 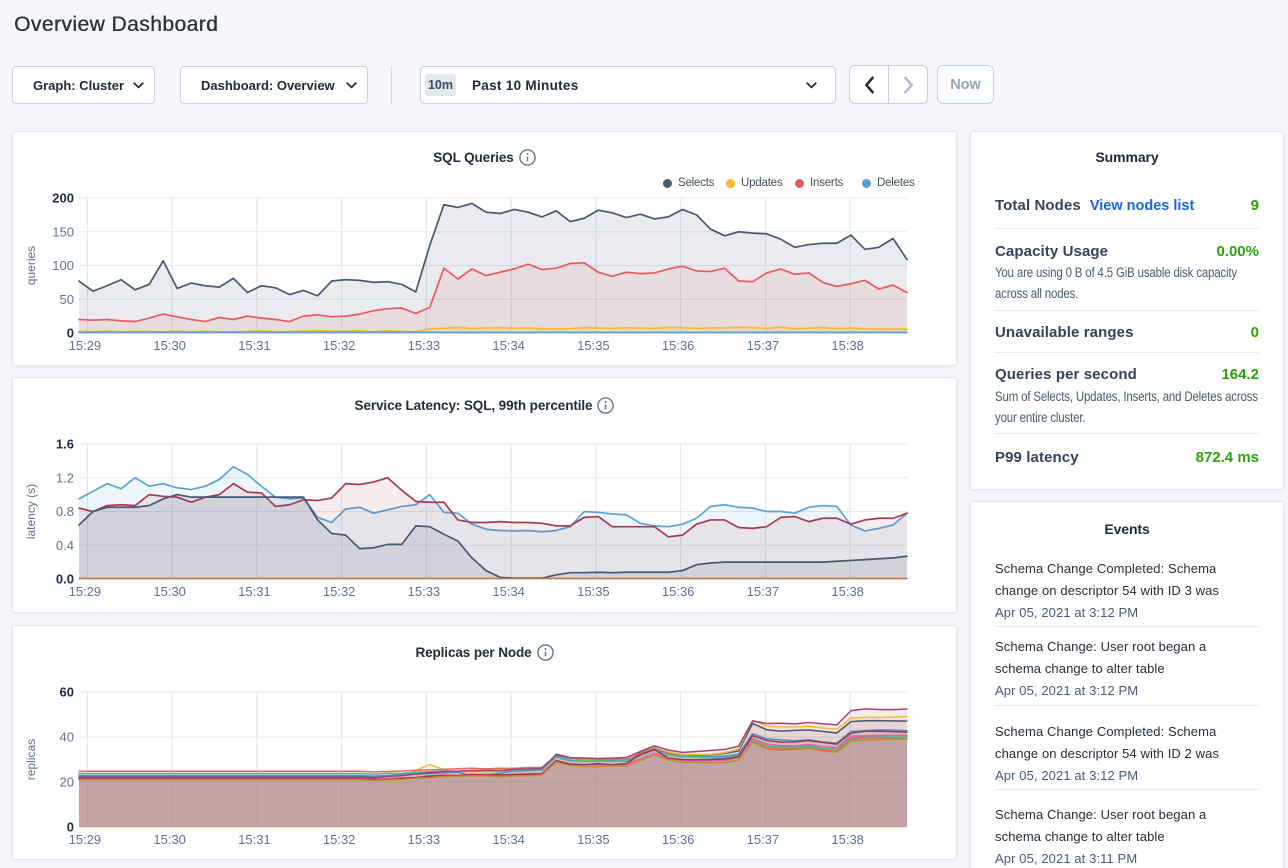 What do you see at coordinates (65, 511) in the screenshot?
I see `svg-text: 0.8` at bounding box center [65, 511].